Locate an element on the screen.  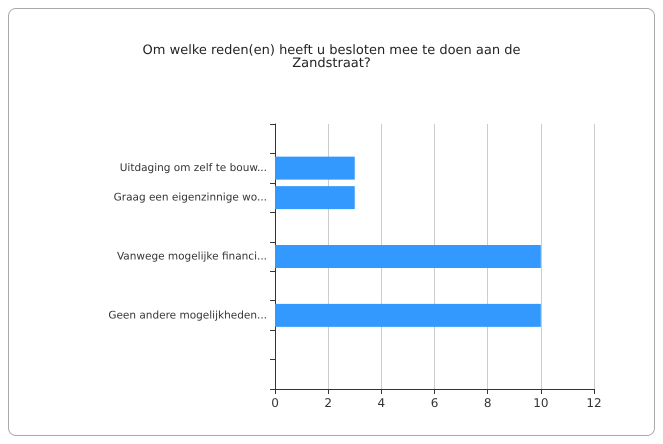
x-tick-label: 12 is located at coordinates (594, 403).